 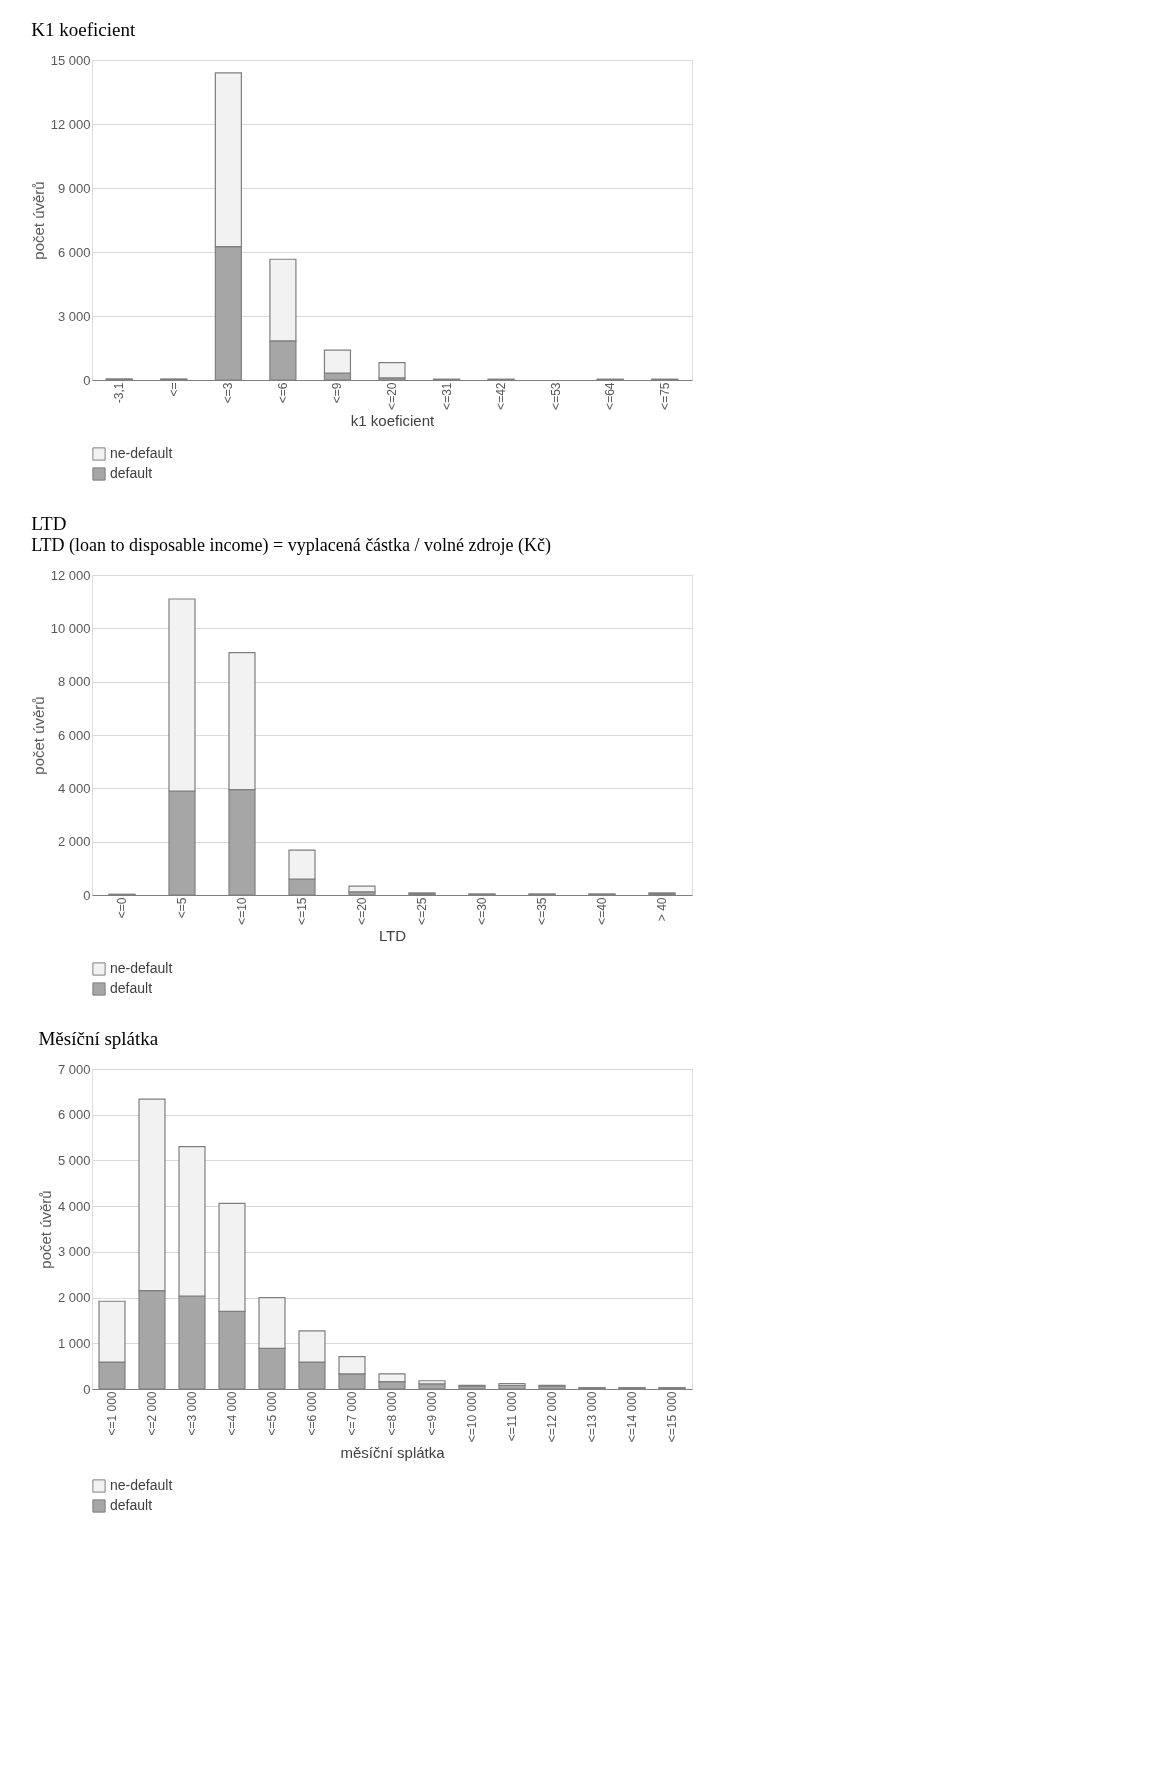 I want to click on x-tick-label: <=0, so click(x=122, y=908).